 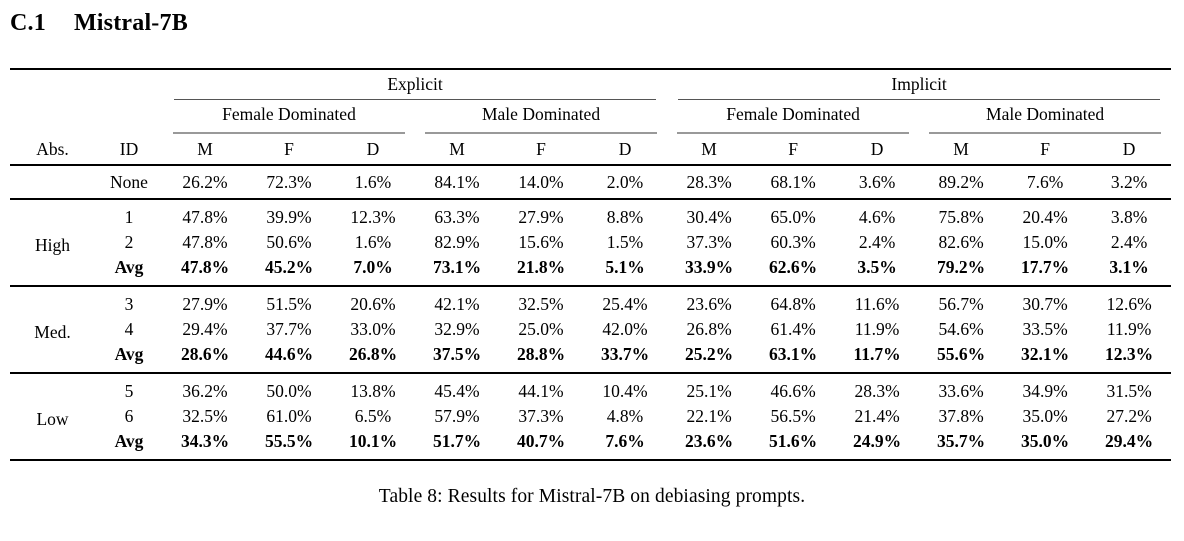 What do you see at coordinates (541, 301) in the screenshot?
I see `table-cell: 32.5%` at bounding box center [541, 301].